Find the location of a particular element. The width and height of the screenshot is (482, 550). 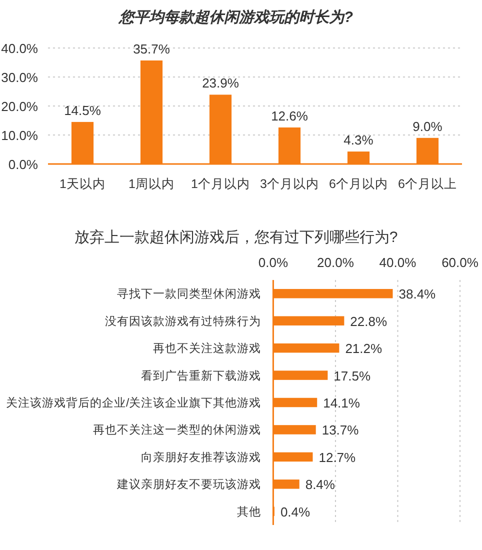

x-tick-label: 3个月以内 is located at coordinates (289, 184).